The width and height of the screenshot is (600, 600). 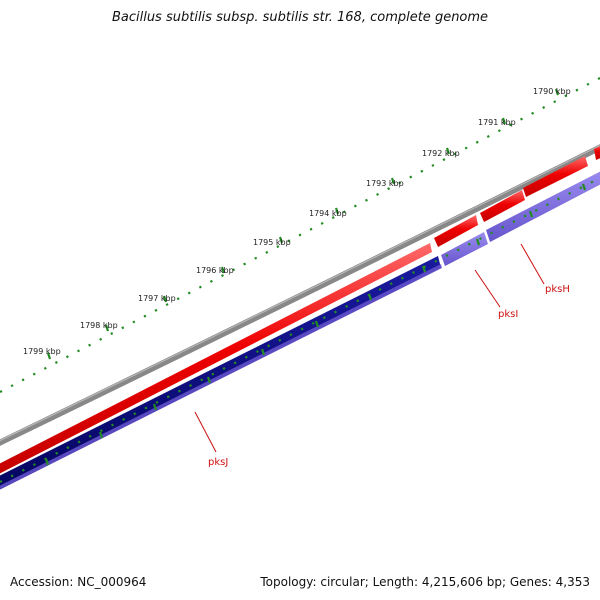 What do you see at coordinates (545, 269) in the screenshot?
I see `gene-label-pksH-group: pksH` at bounding box center [545, 269].